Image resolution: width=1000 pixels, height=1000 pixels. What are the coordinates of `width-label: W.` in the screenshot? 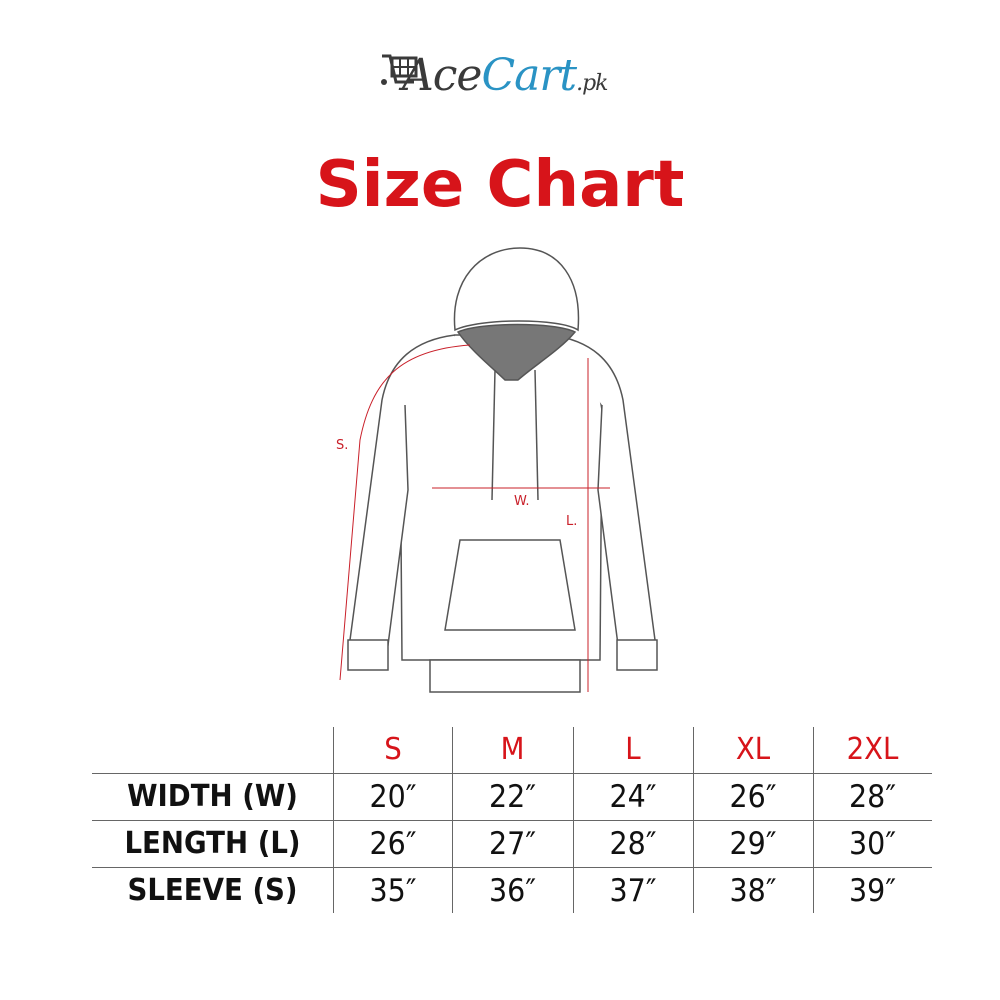 It's located at (522, 501).